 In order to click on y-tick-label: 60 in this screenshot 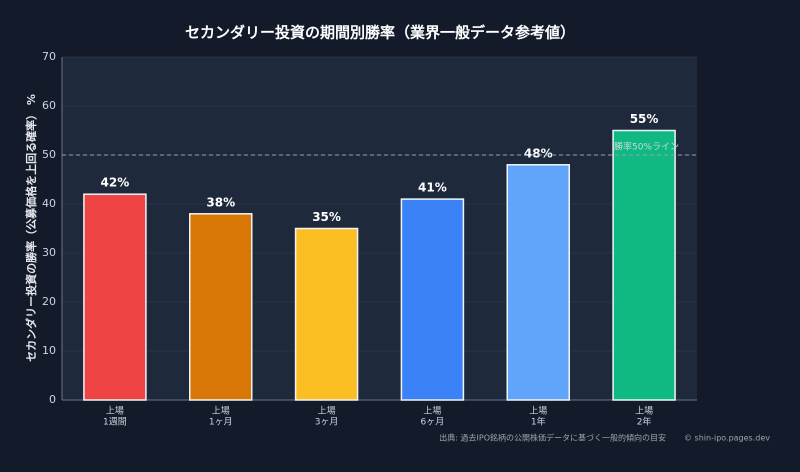, I will do `click(49, 105)`.